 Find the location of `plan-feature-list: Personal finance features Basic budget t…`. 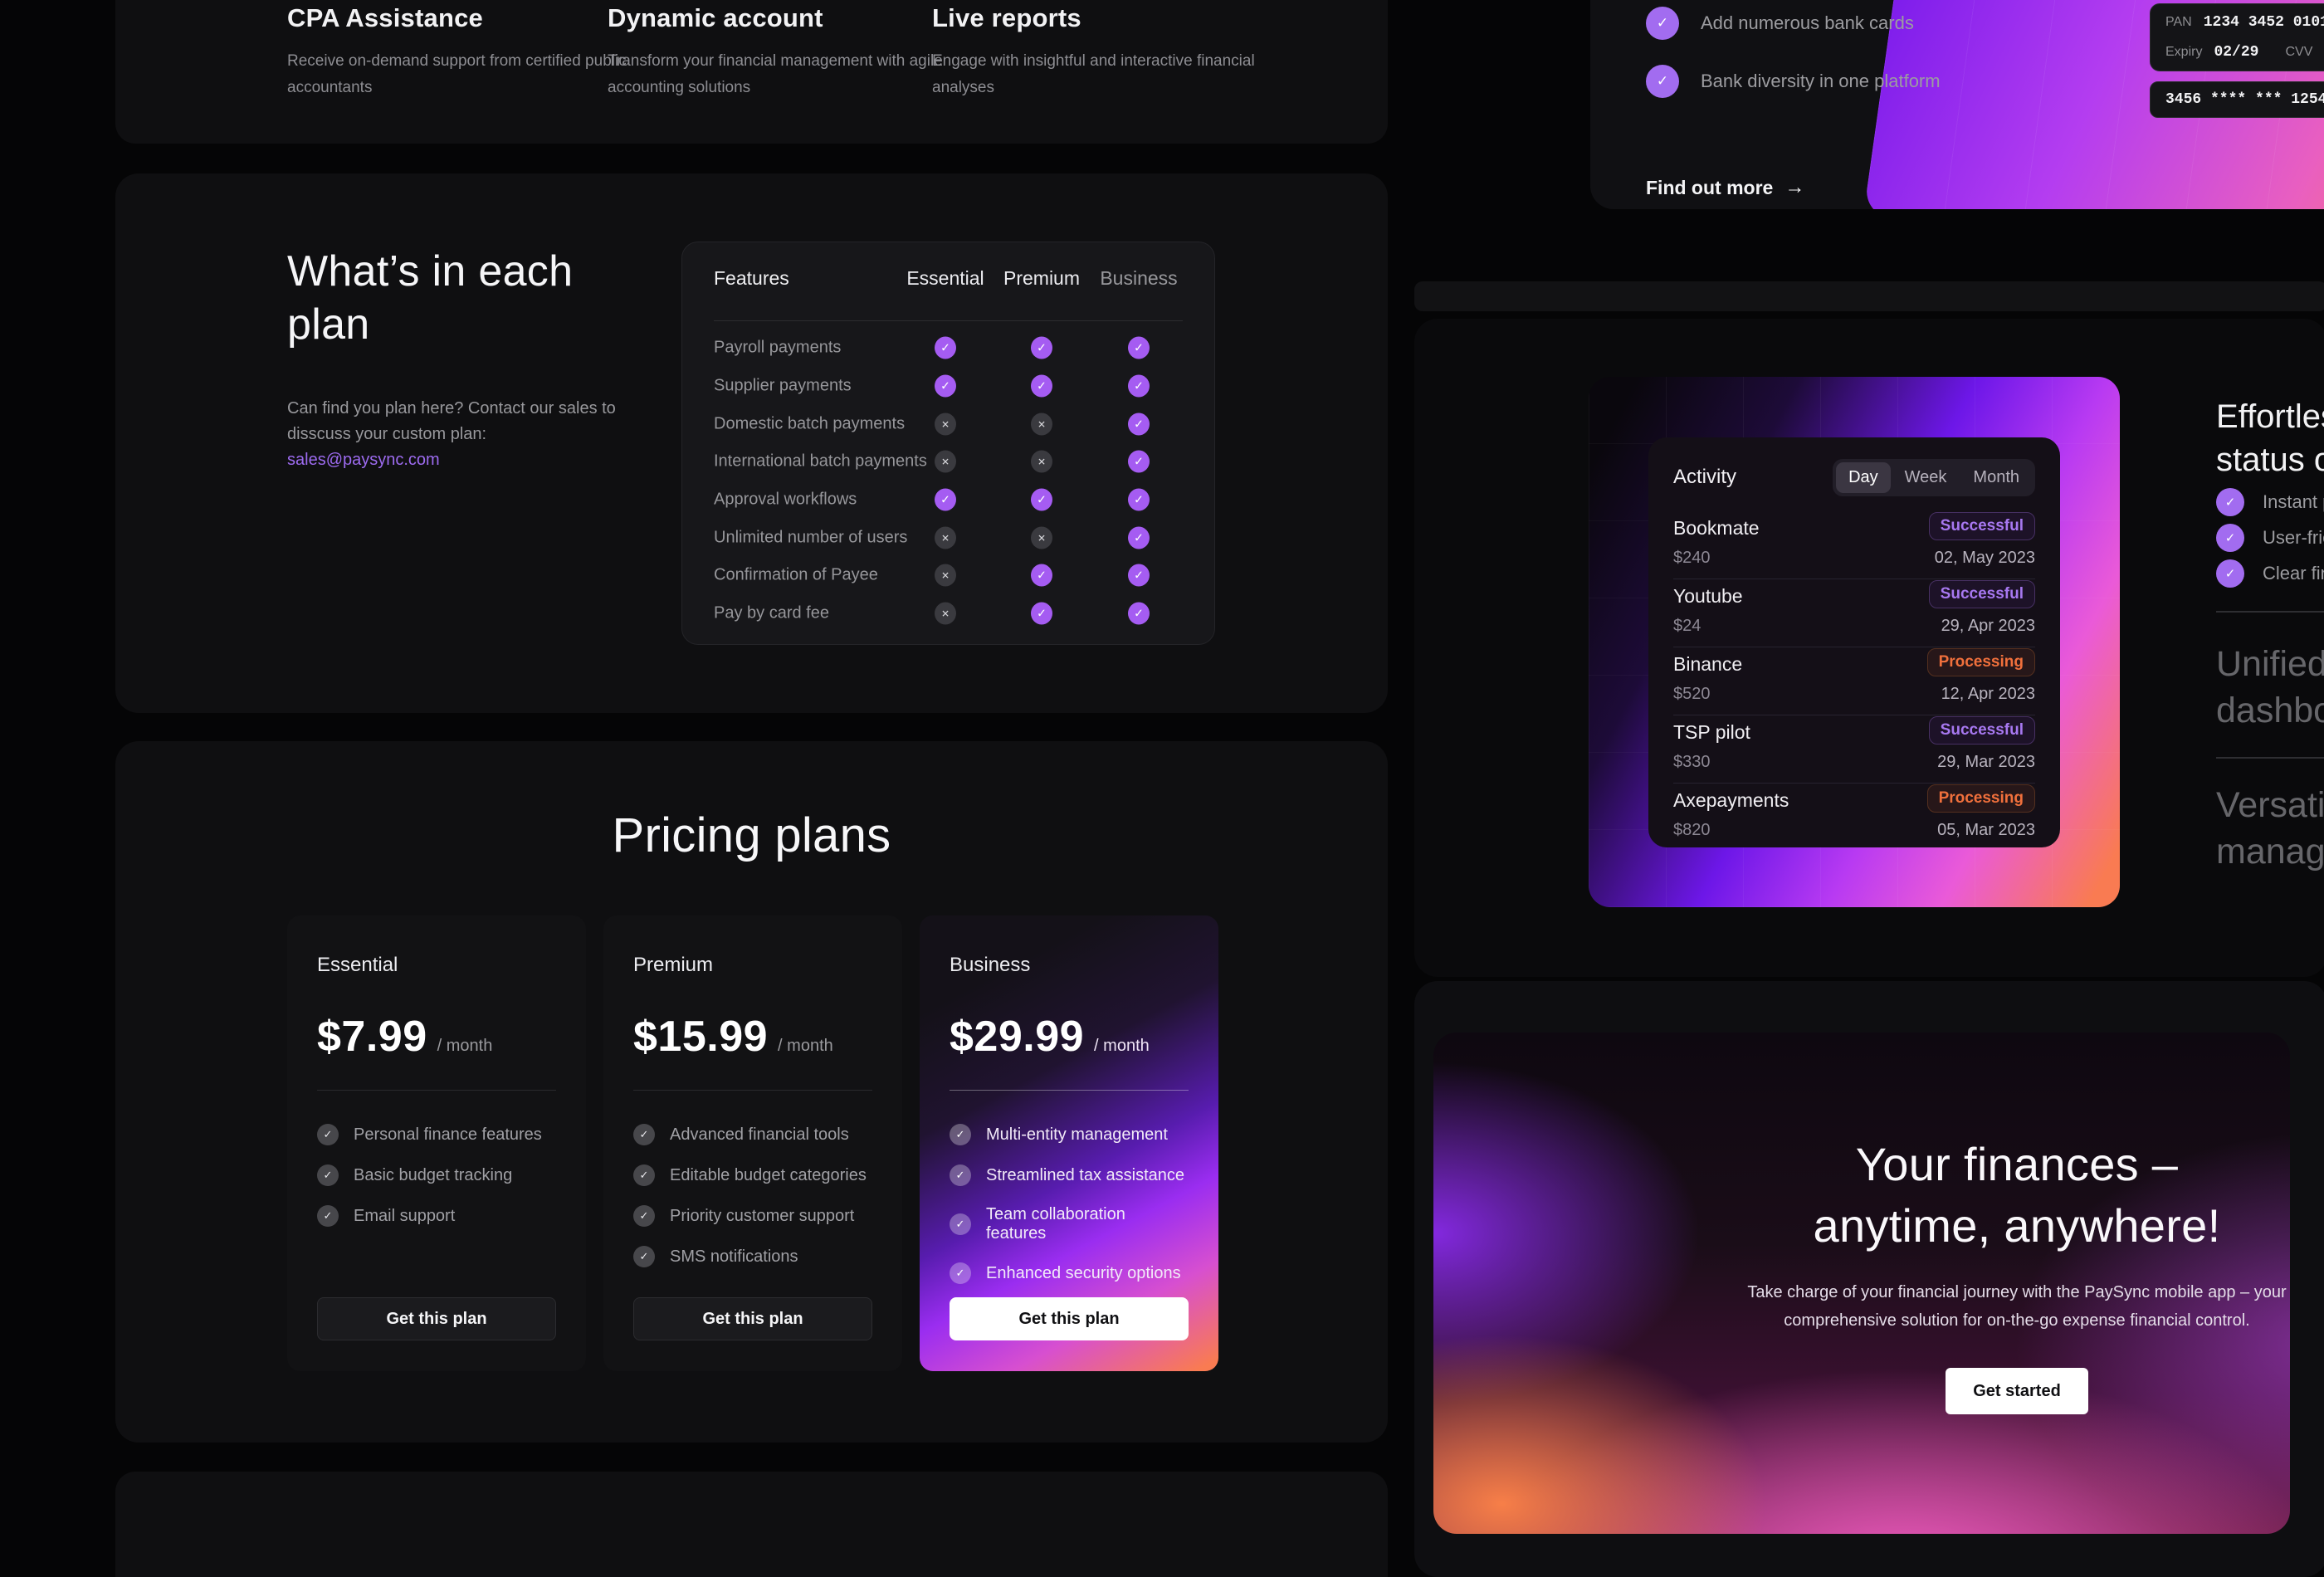

plan-feature-list: Personal finance features Basic budget t… is located at coordinates (437, 1175).